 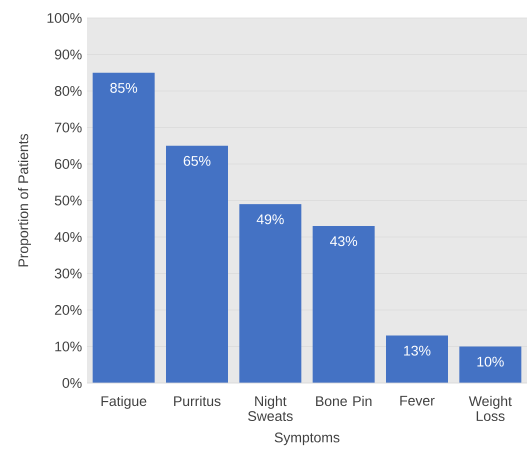 What do you see at coordinates (417, 401) in the screenshot?
I see `x-tick-label: Fever` at bounding box center [417, 401].